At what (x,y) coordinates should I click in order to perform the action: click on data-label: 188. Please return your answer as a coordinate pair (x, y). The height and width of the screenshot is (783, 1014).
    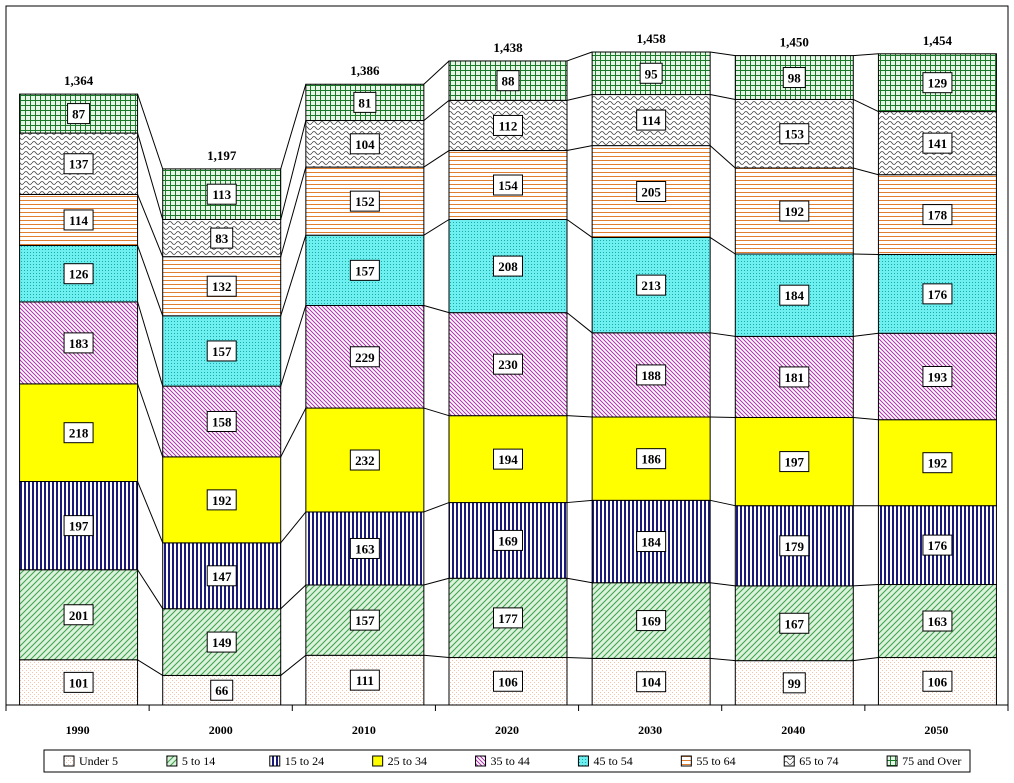
    Looking at the image, I should click on (651, 375).